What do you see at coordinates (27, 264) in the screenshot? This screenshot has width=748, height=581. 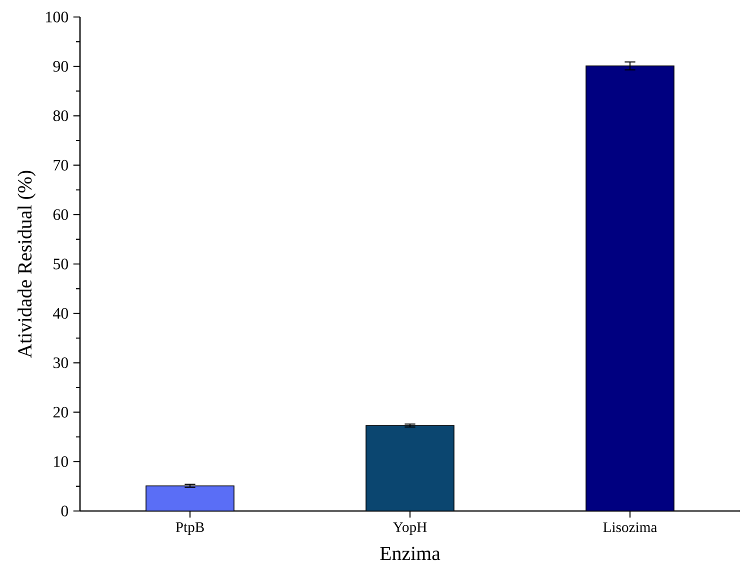 I see `y-axis-title: Atividade Residual (%)` at bounding box center [27, 264].